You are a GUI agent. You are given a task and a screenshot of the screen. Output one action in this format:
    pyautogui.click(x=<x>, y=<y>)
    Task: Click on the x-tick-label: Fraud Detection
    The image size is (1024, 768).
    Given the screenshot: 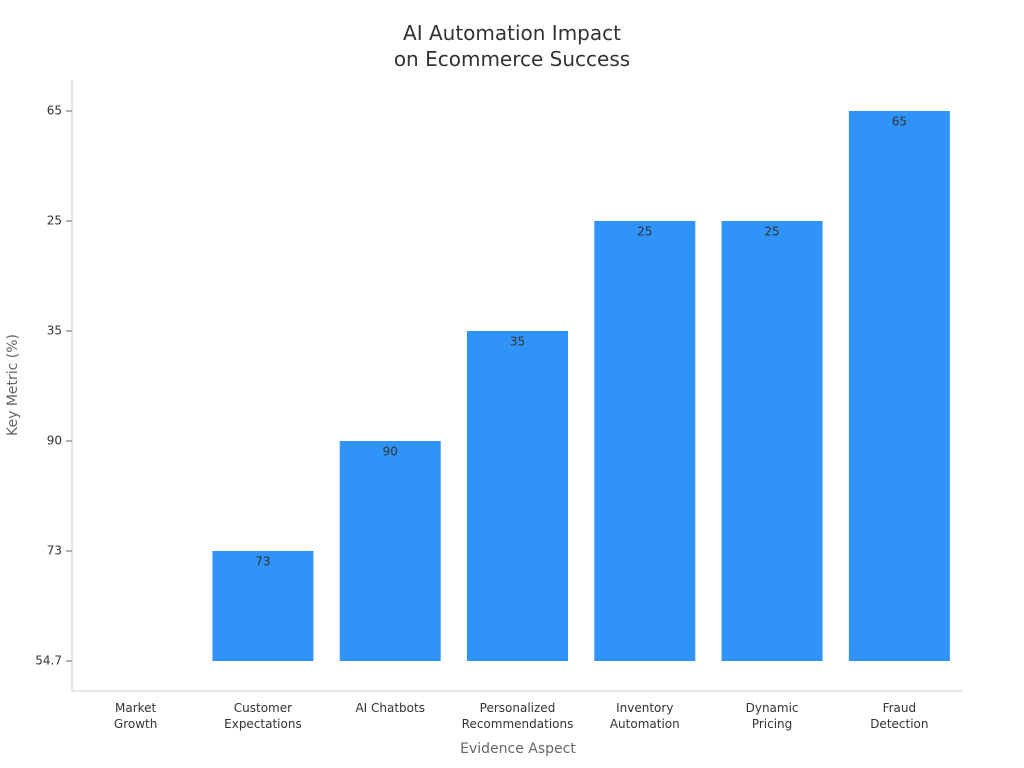 What is the action you would take?
    pyautogui.click(x=899, y=716)
    